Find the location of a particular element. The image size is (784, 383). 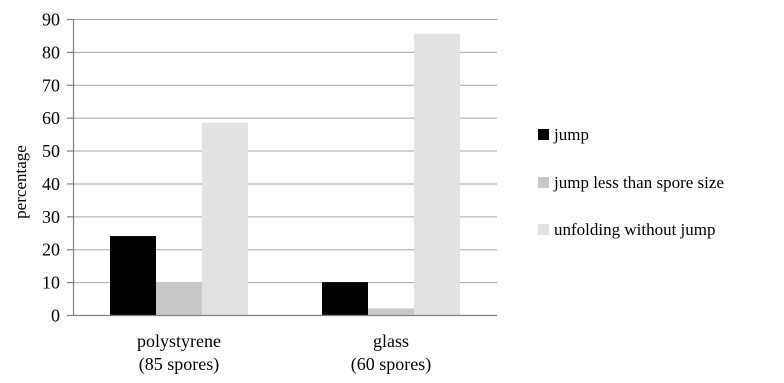

category-label: glass is located at coordinates (391, 341).